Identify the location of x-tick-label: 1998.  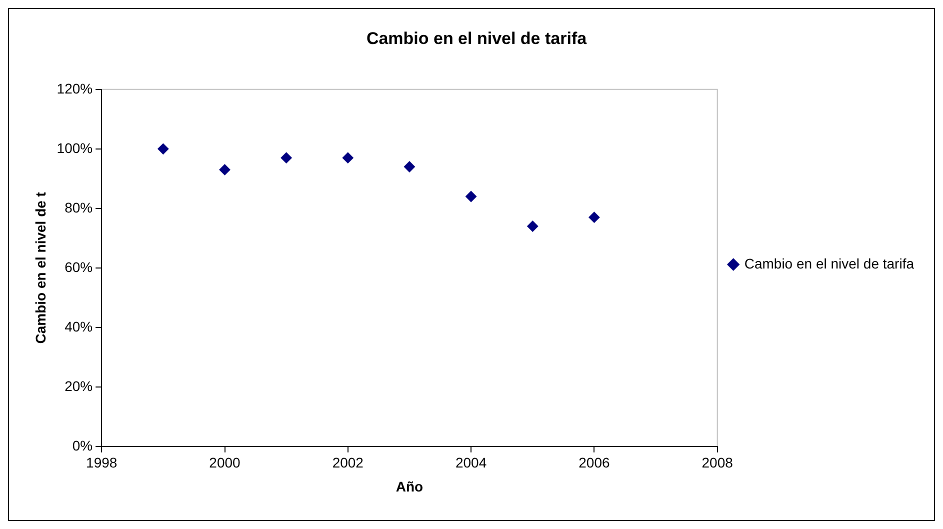
(102, 462).